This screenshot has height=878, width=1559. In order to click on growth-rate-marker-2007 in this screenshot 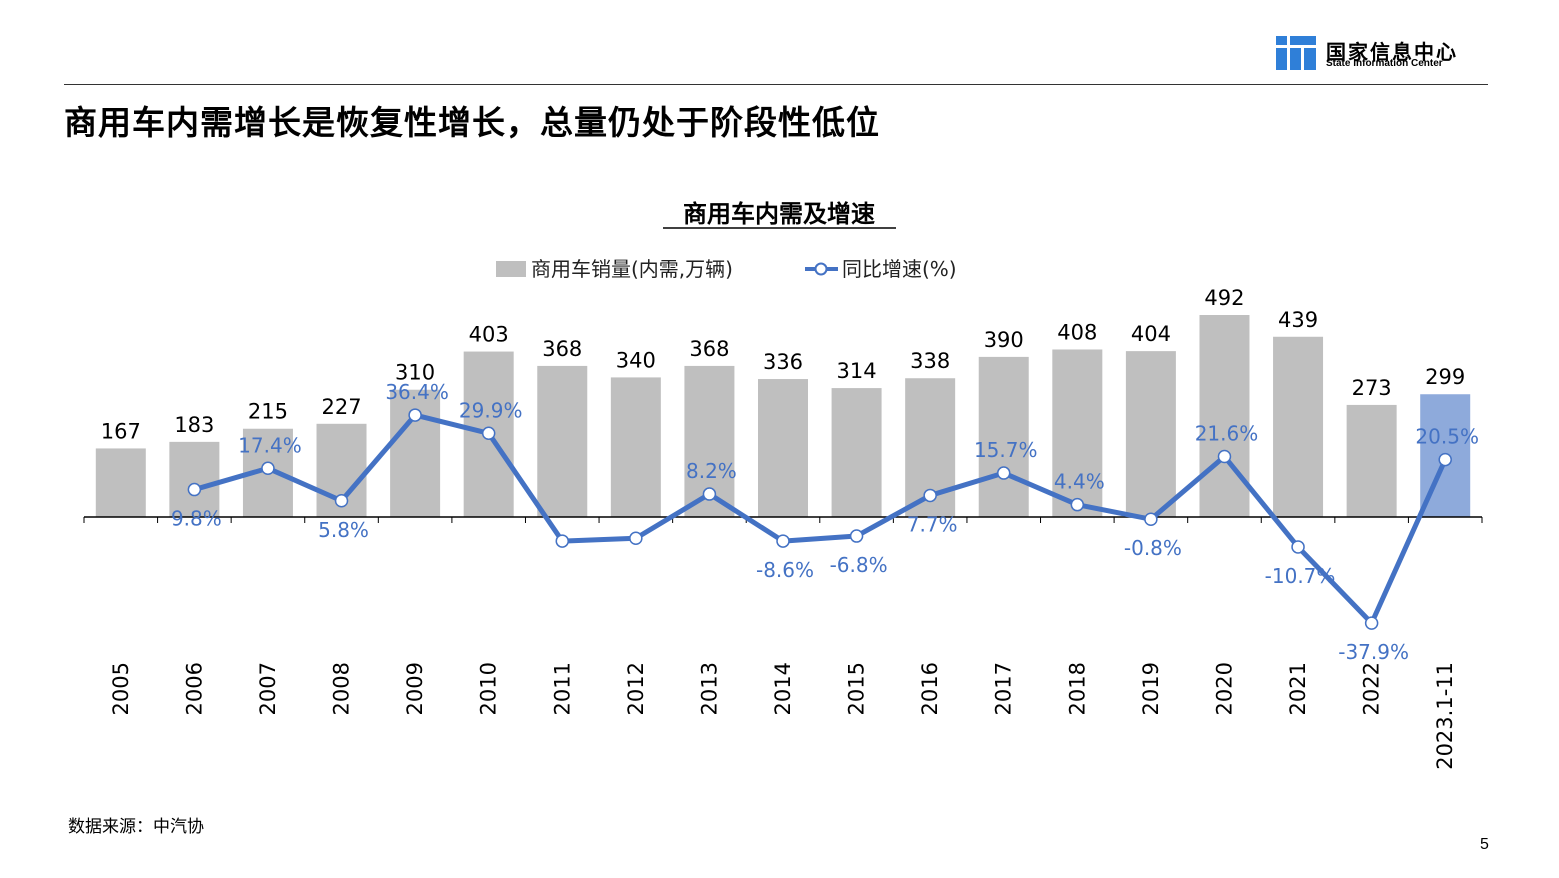, I will do `click(268, 468)`.